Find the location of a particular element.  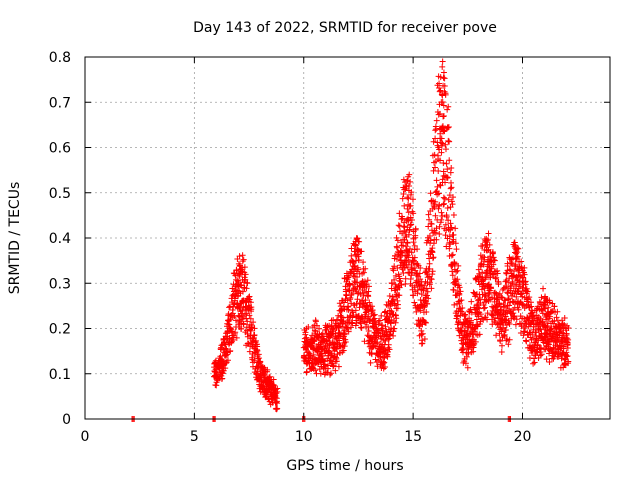

y-tick-label: 0.1 is located at coordinates (60, 375).